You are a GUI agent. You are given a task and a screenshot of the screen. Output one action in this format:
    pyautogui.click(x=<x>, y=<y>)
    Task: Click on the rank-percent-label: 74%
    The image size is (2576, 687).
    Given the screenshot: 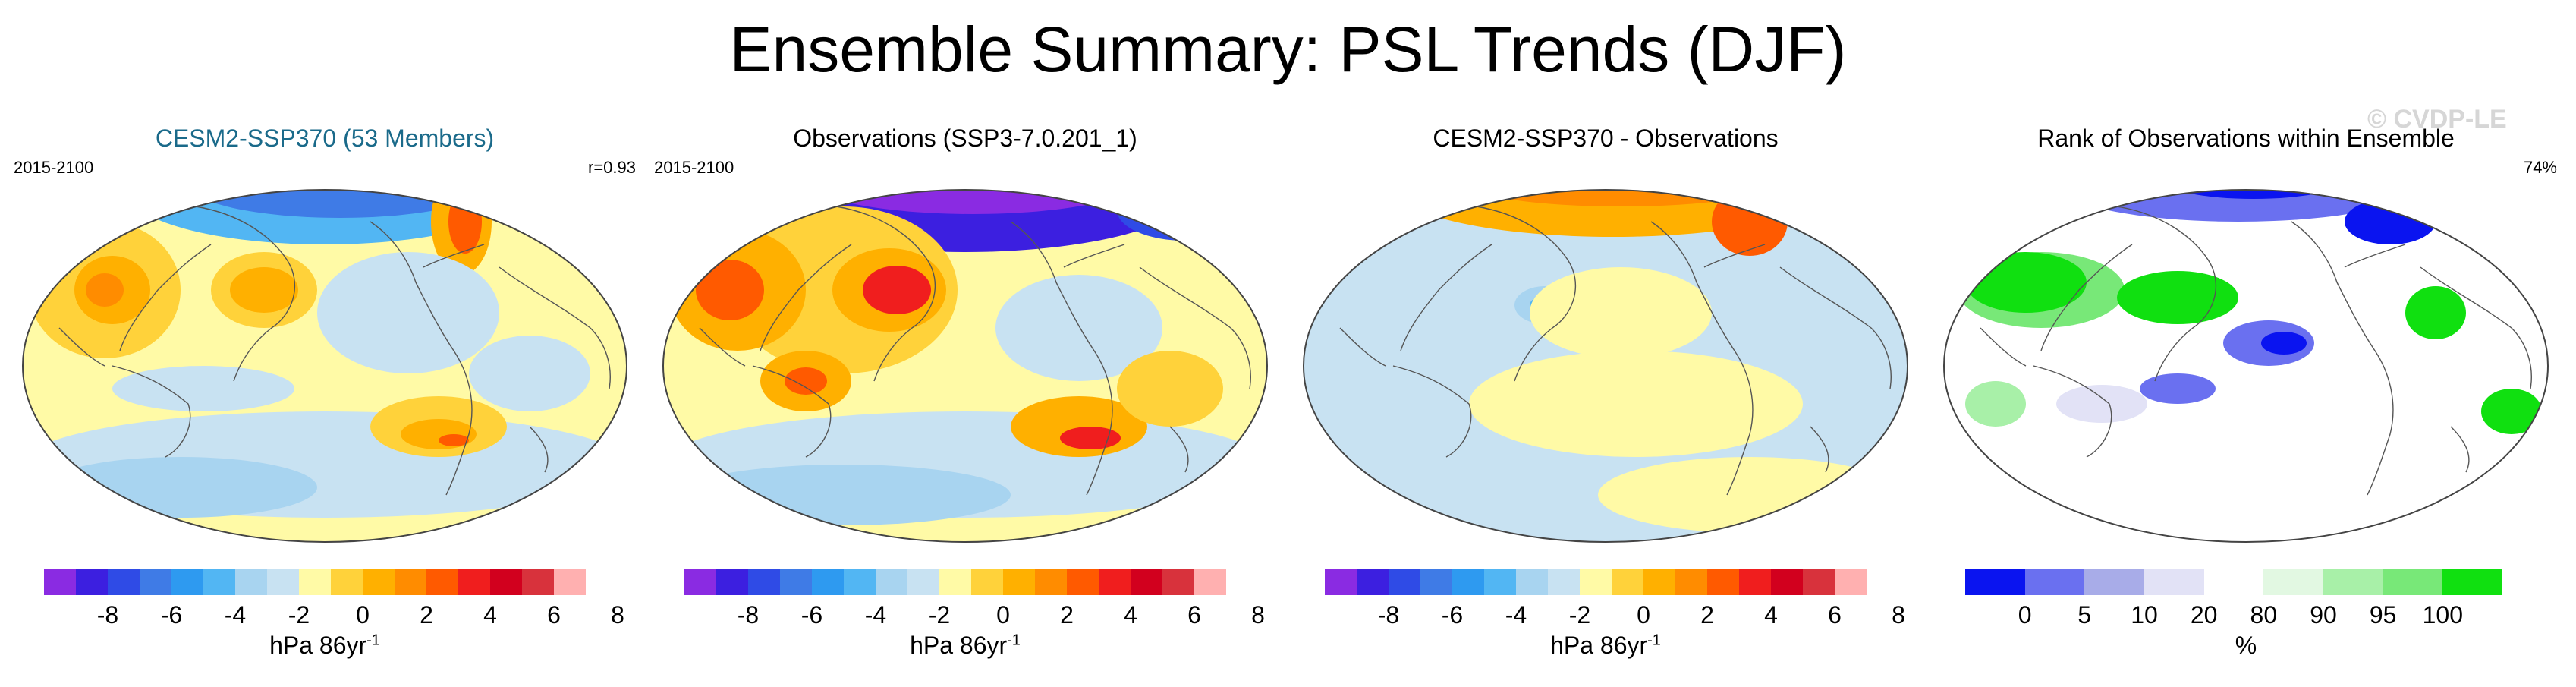 What is the action you would take?
    pyautogui.click(x=2540, y=167)
    